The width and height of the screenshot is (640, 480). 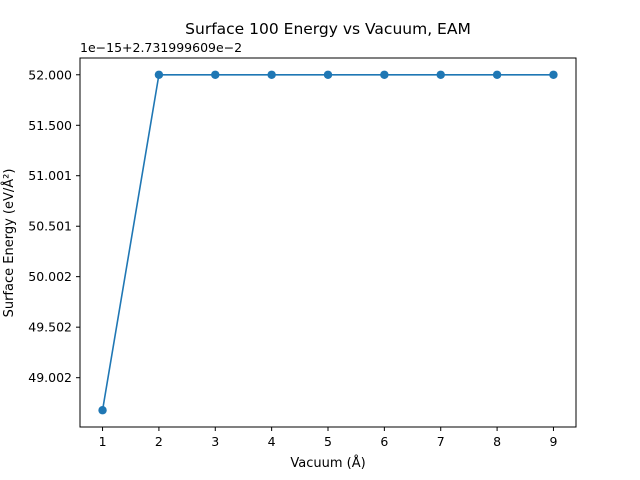 What do you see at coordinates (553, 441) in the screenshot?
I see `x-tick-label: 9` at bounding box center [553, 441].